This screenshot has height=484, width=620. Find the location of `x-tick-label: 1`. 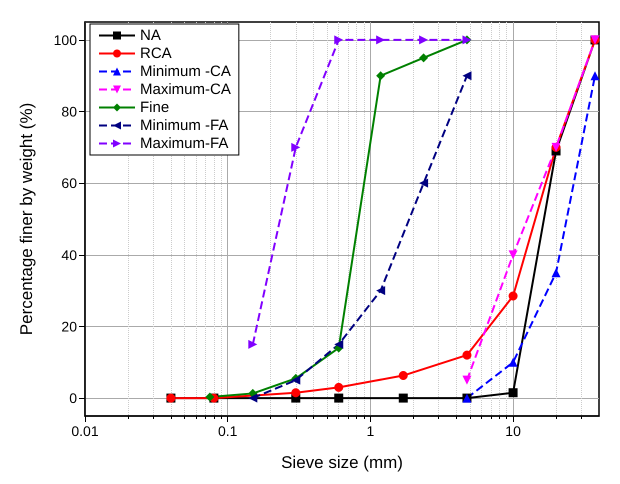

x-tick-label: 1 is located at coordinates (370, 431).